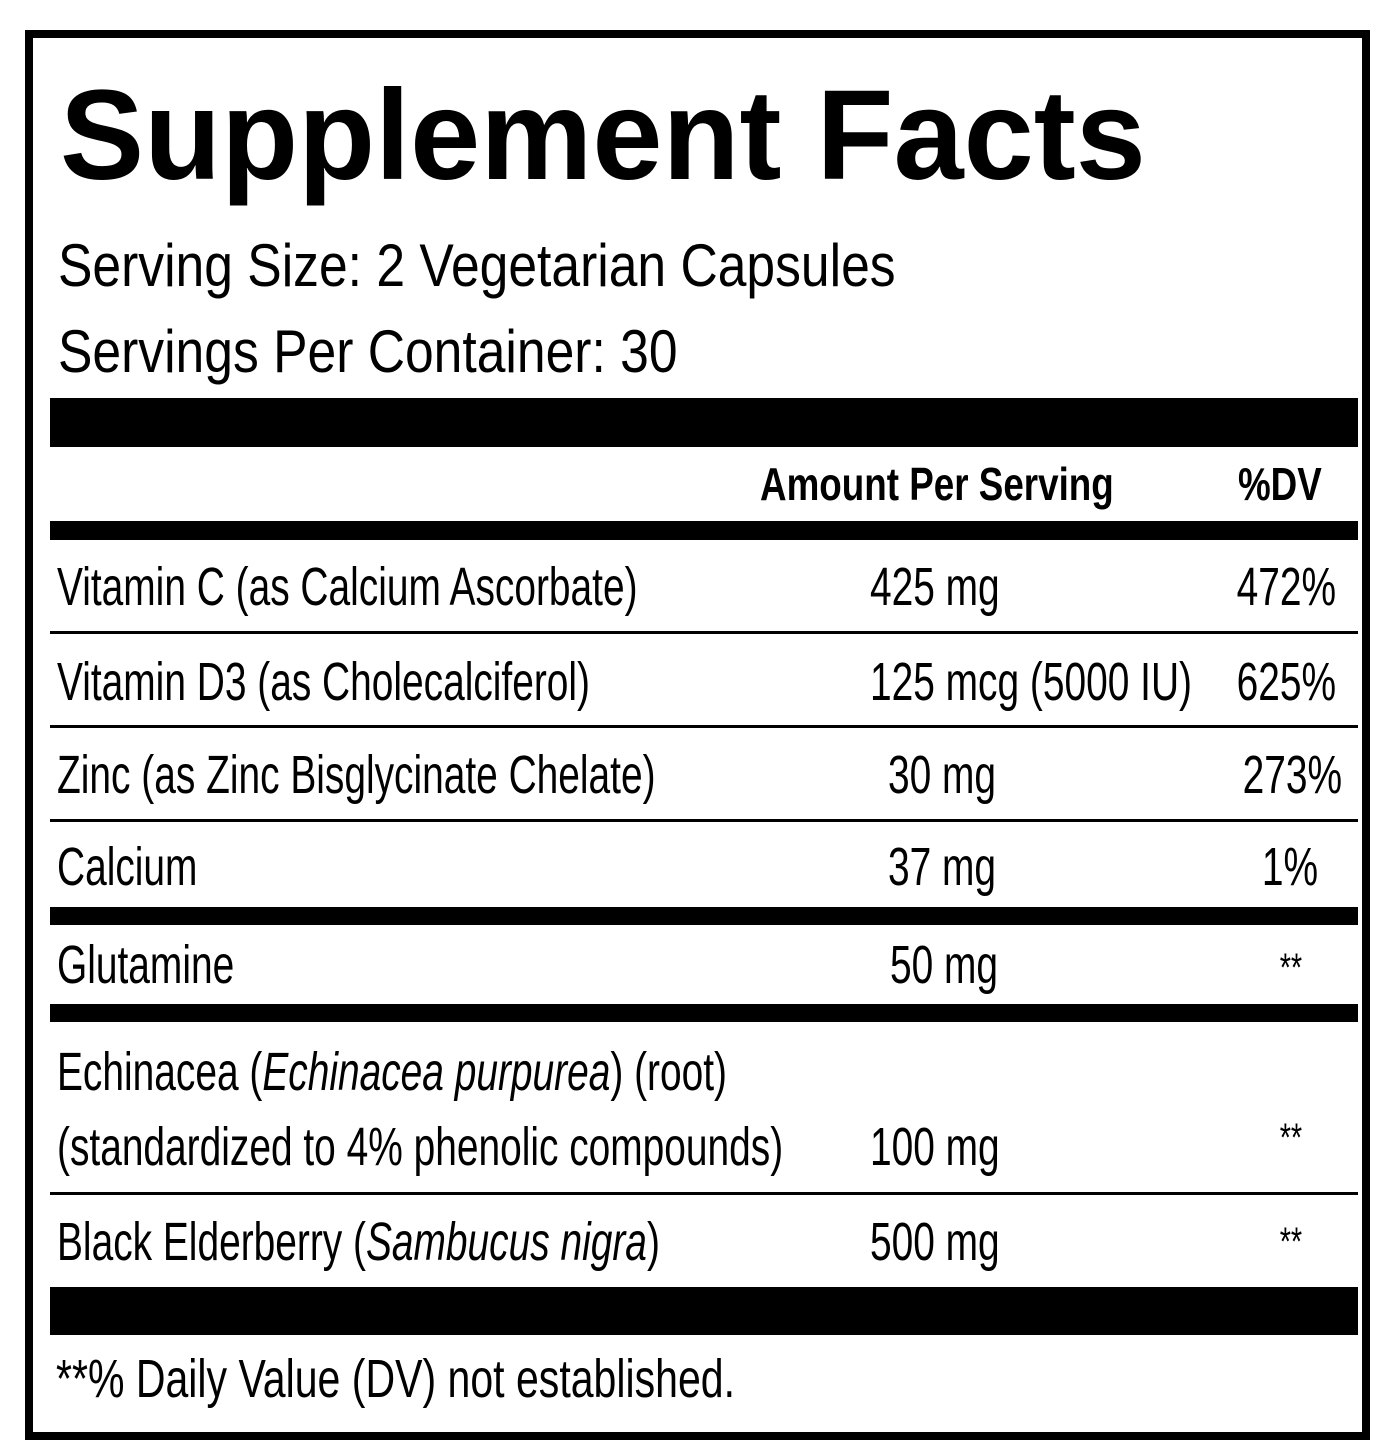 This screenshot has height=1448, width=1394. What do you see at coordinates (1031, 682) in the screenshot?
I see `row-amount: 125 mcg (5000 IU)` at bounding box center [1031, 682].